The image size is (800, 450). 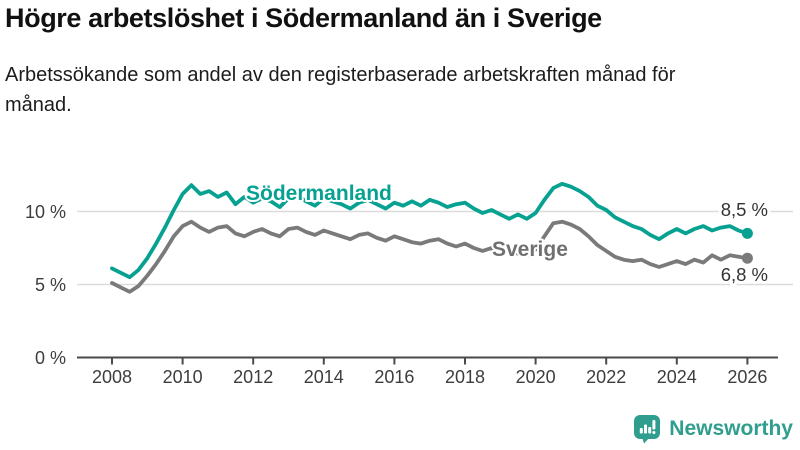 What do you see at coordinates (319, 193) in the screenshot?
I see `series-label-sodermanland: Södermanland` at bounding box center [319, 193].